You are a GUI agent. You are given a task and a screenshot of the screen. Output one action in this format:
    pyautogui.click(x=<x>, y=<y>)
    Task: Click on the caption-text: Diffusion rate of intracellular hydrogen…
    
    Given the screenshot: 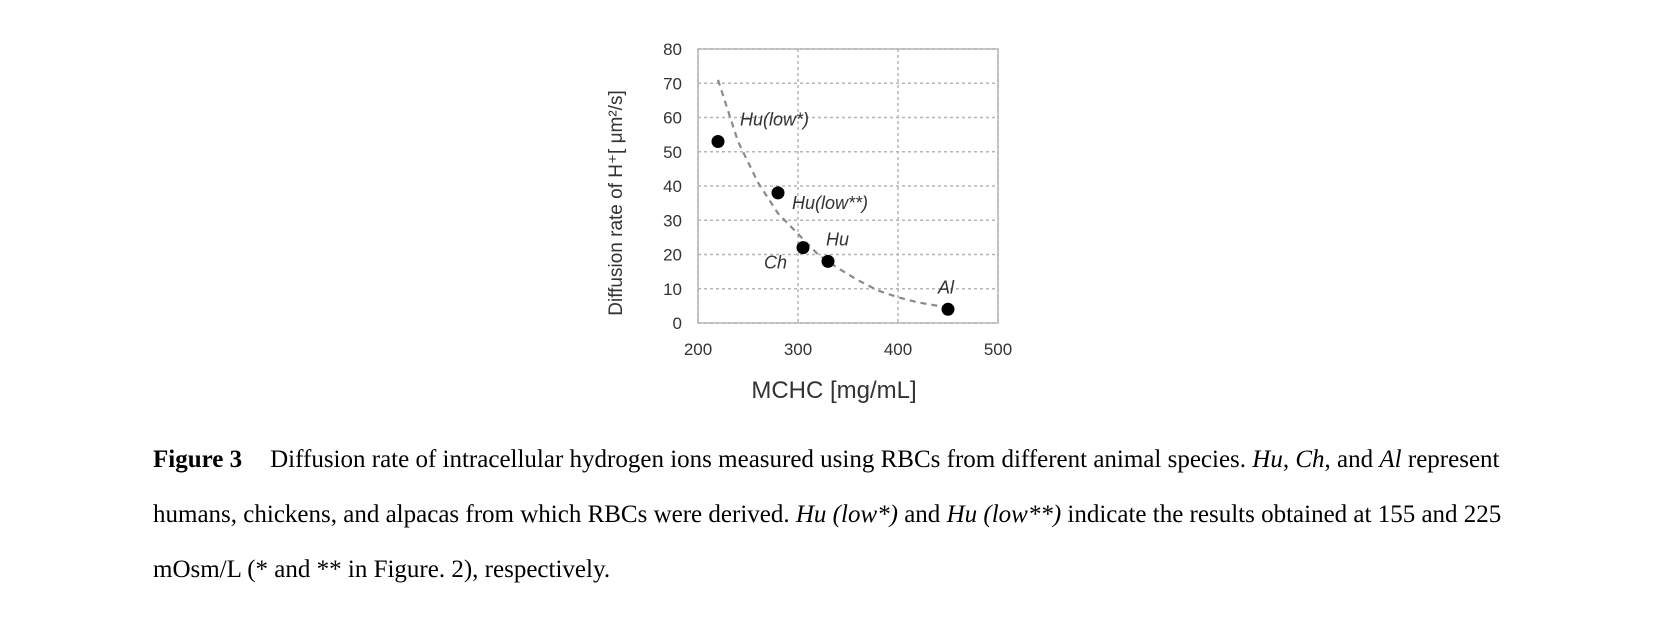 What is the action you would take?
    pyautogui.click(x=761, y=459)
    